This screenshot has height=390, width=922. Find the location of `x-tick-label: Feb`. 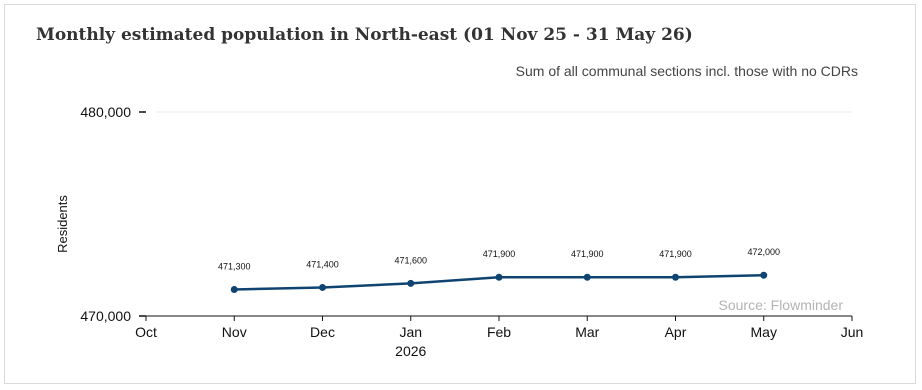

x-tick-label: Feb is located at coordinates (499, 332).